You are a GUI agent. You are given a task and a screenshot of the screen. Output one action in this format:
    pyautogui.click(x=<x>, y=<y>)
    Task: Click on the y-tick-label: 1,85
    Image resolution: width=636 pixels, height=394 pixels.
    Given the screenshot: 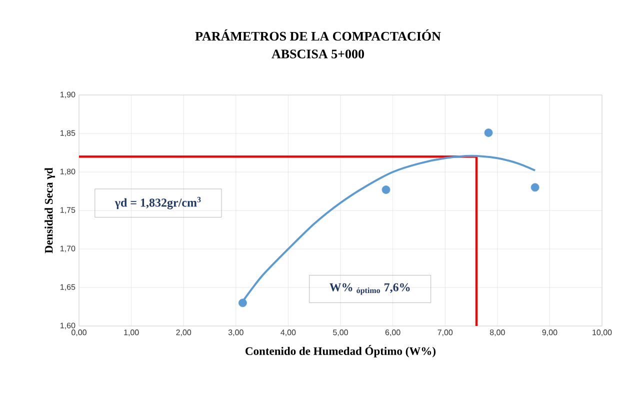 What is the action you would take?
    pyautogui.click(x=68, y=133)
    